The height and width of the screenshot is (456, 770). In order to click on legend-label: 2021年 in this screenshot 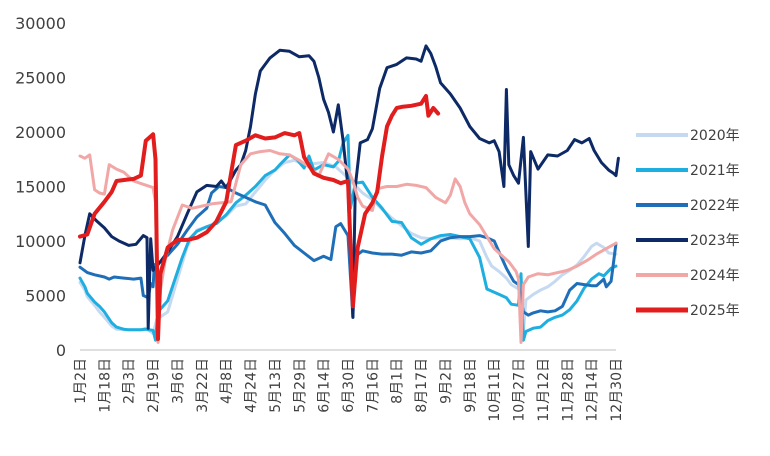, I will do `click(715, 171)`.